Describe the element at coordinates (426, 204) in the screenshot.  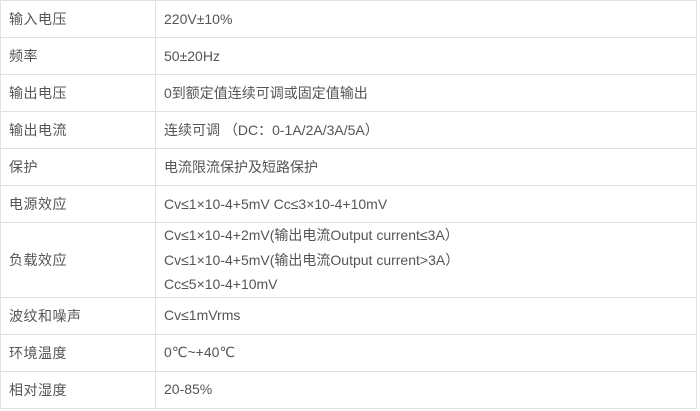
I see `spec-value: Cv≤1×10-4+5mV Cc≤3×10-4+10mV` at that location.